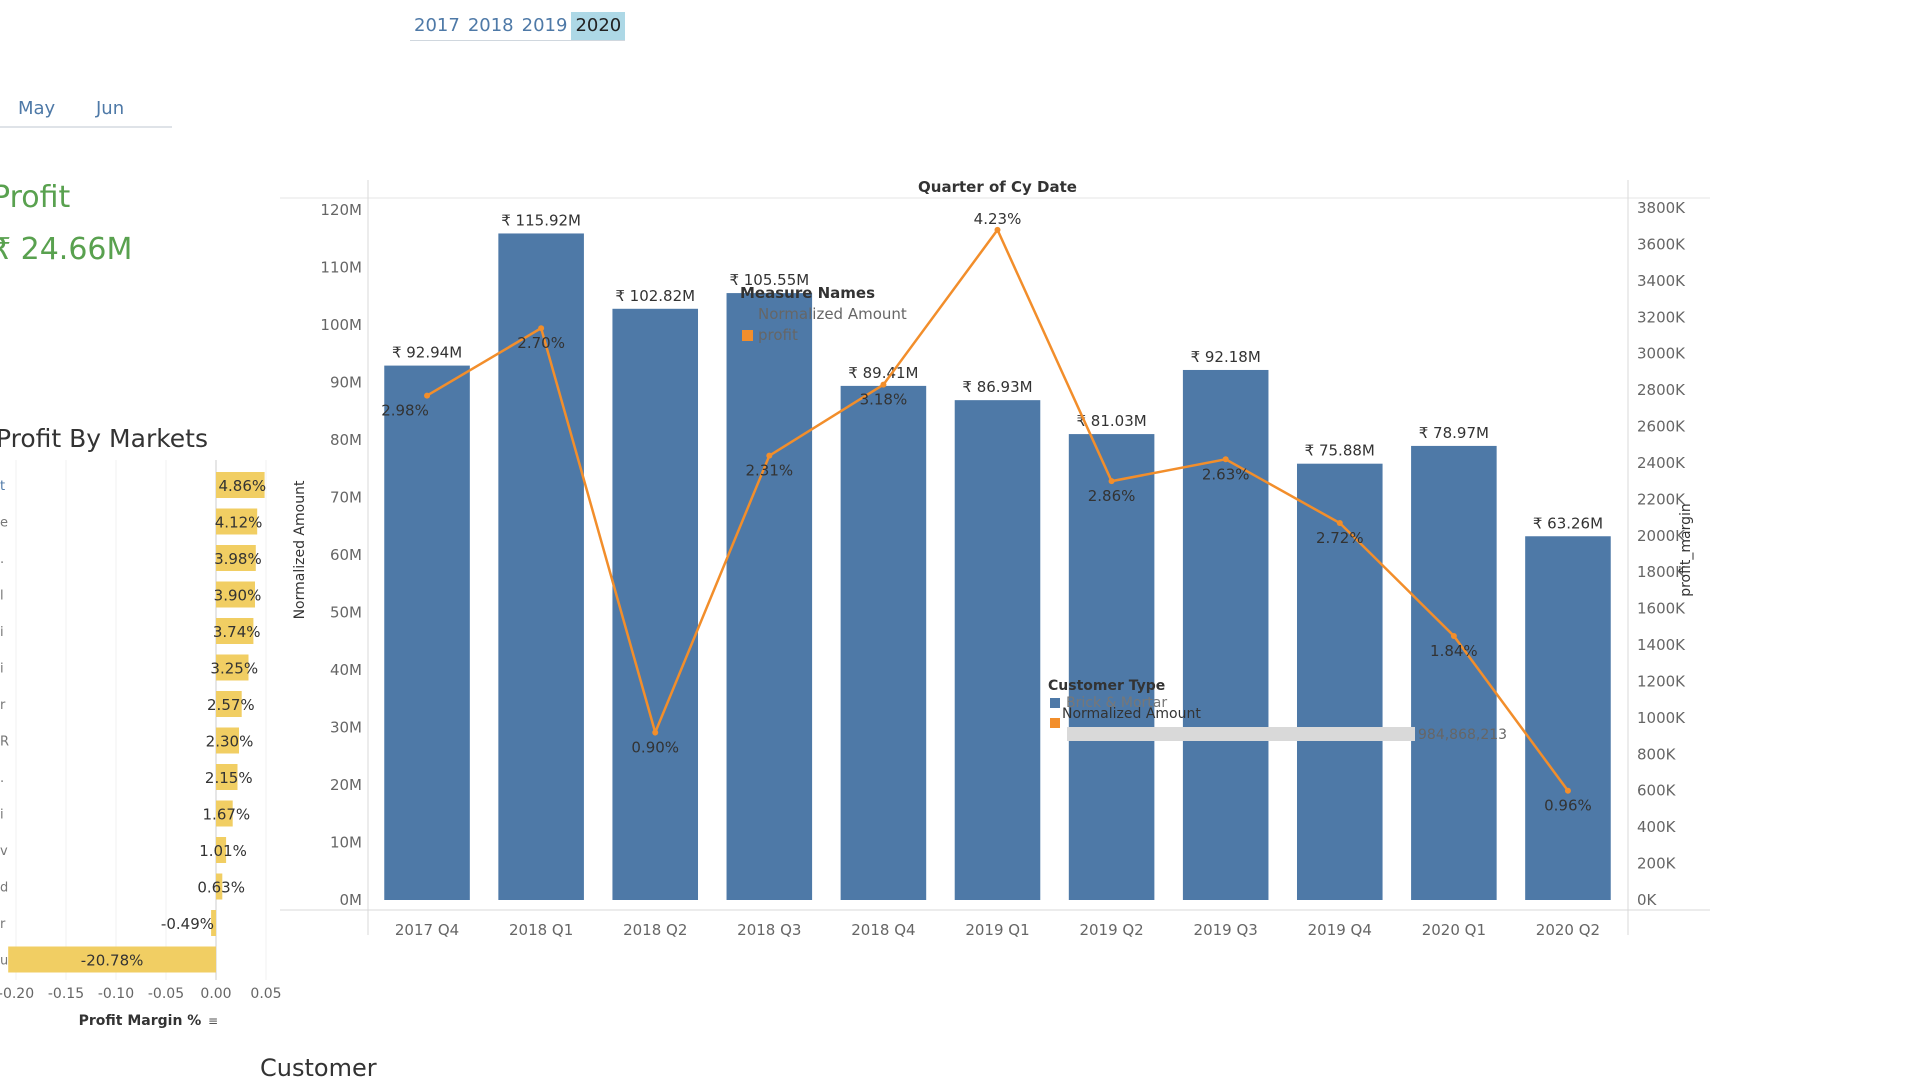 The height and width of the screenshot is (1082, 1920). What do you see at coordinates (1112, 496) in the screenshot?
I see `profit-label: 2.86%` at bounding box center [1112, 496].